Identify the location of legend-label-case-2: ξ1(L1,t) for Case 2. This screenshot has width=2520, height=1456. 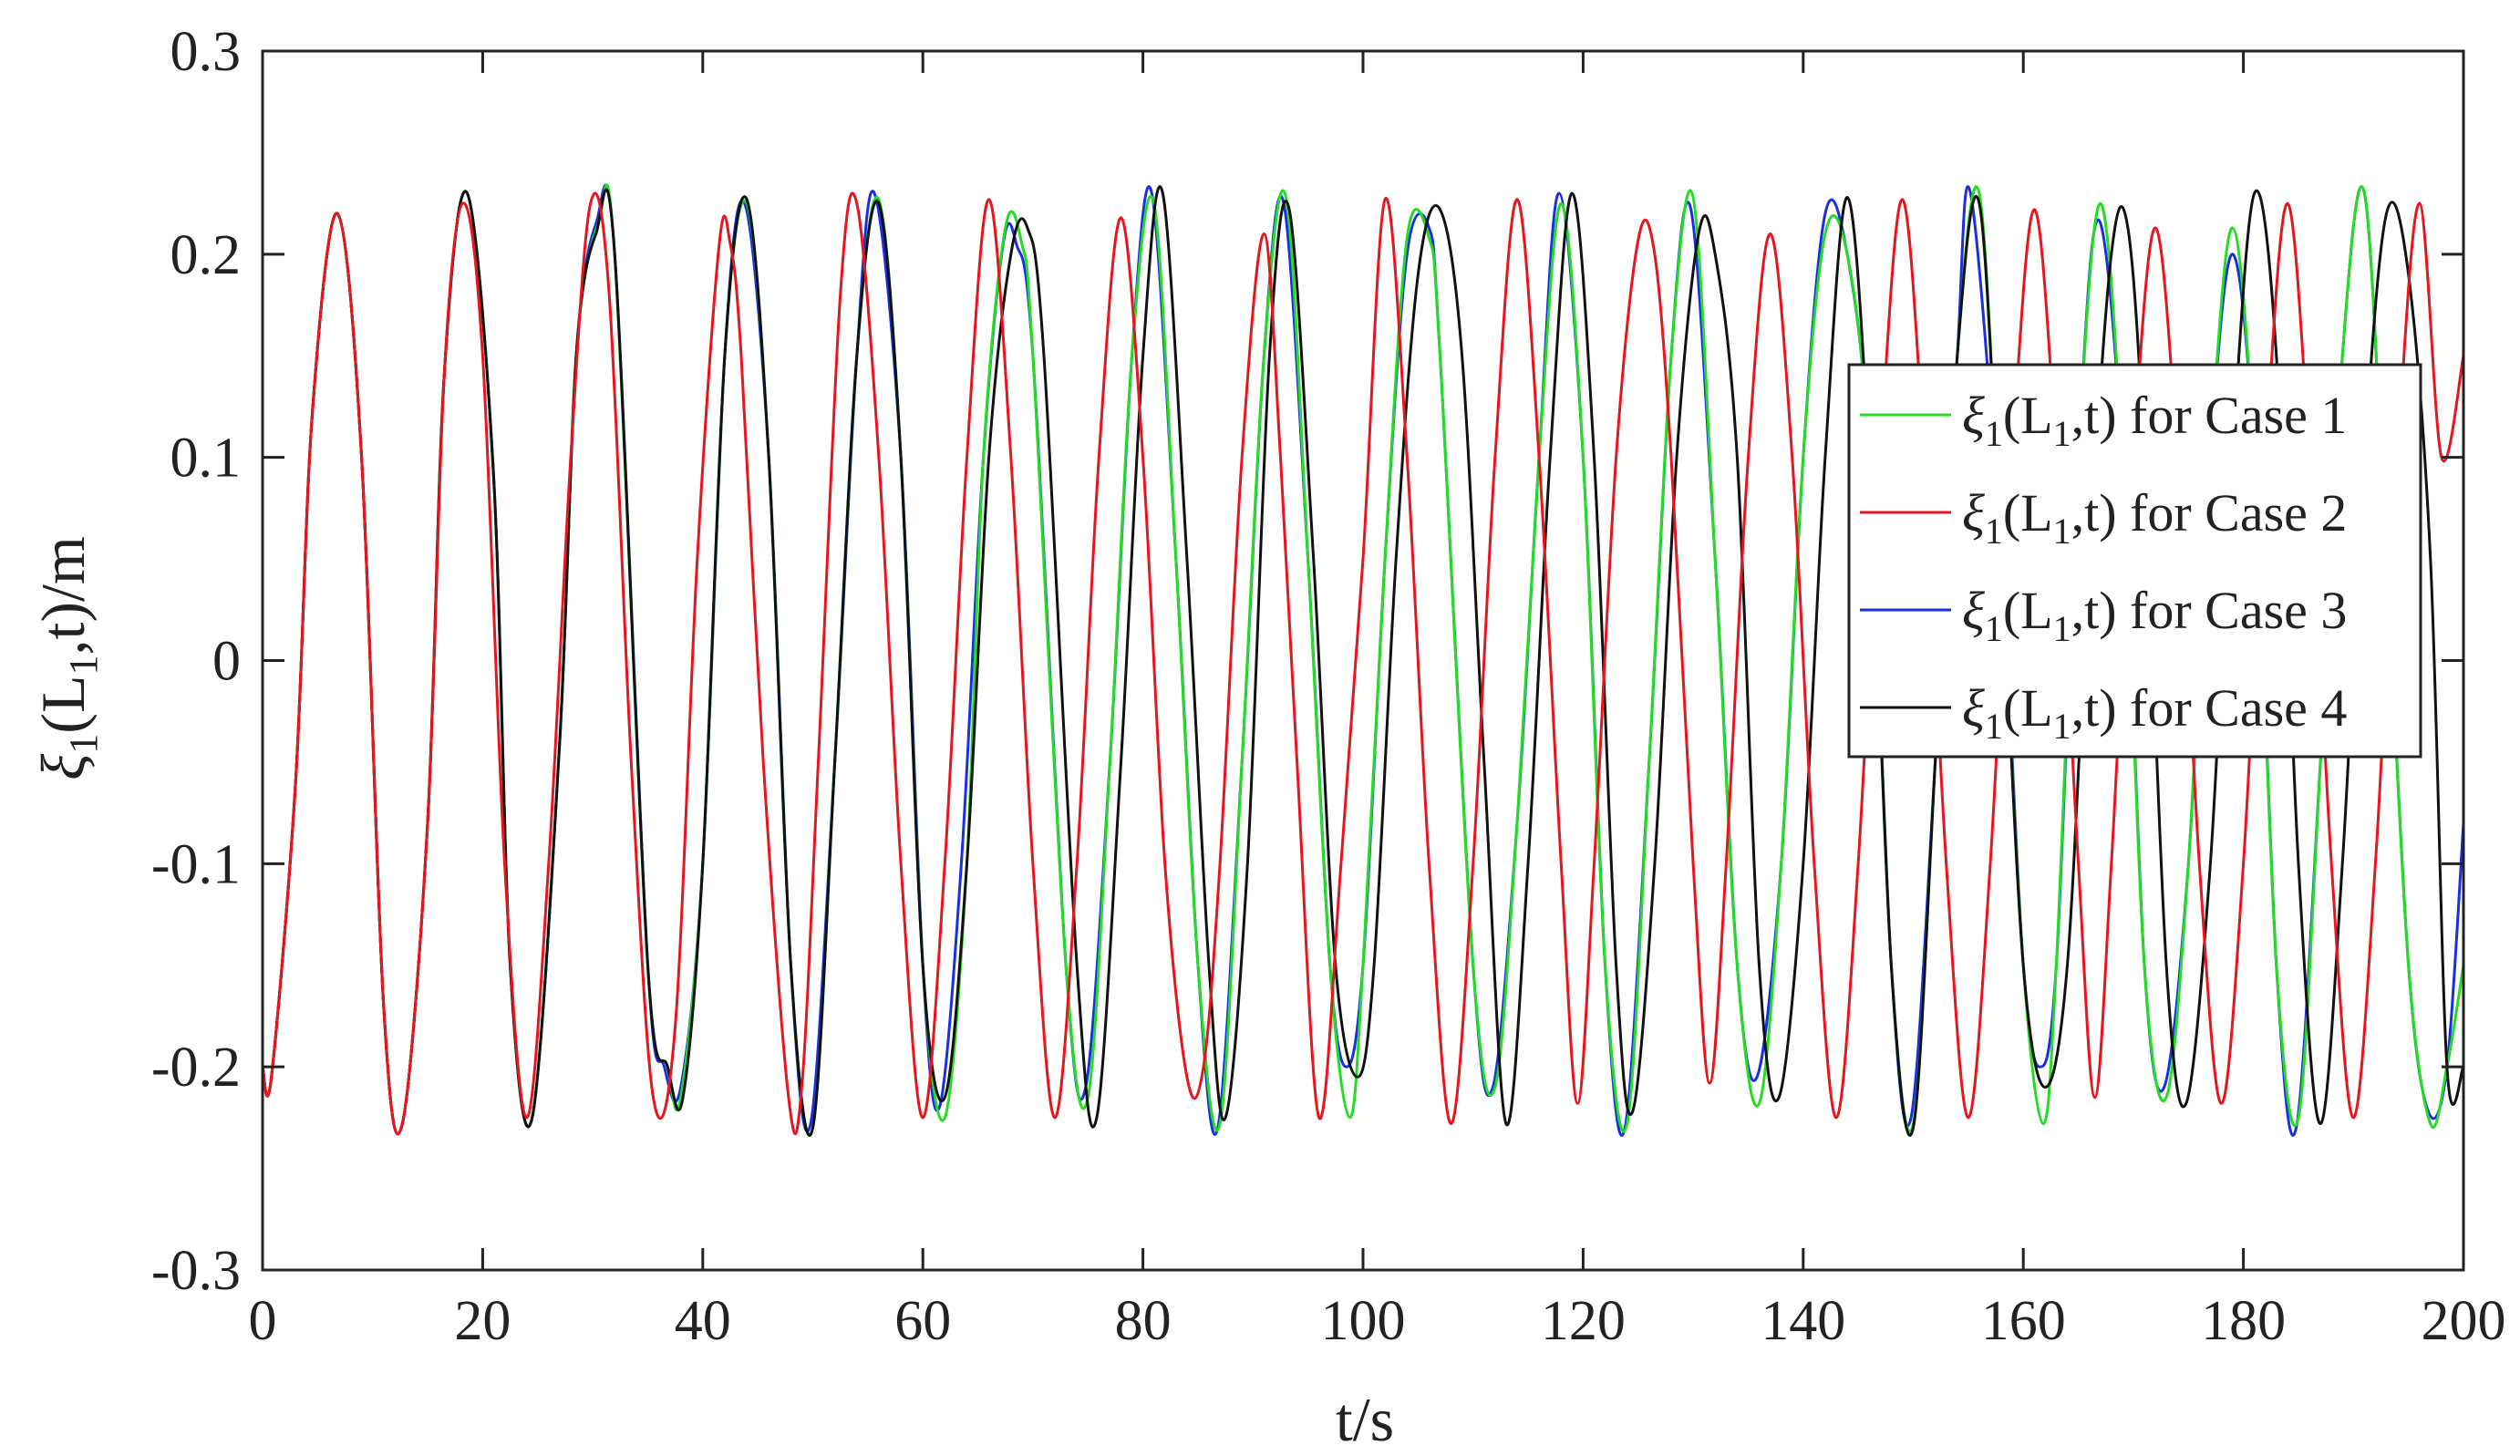
(2154, 517).